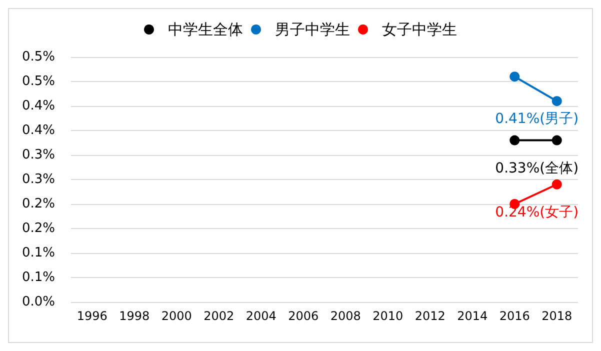  I want to click on x-tick-label: 2012, so click(430, 316).